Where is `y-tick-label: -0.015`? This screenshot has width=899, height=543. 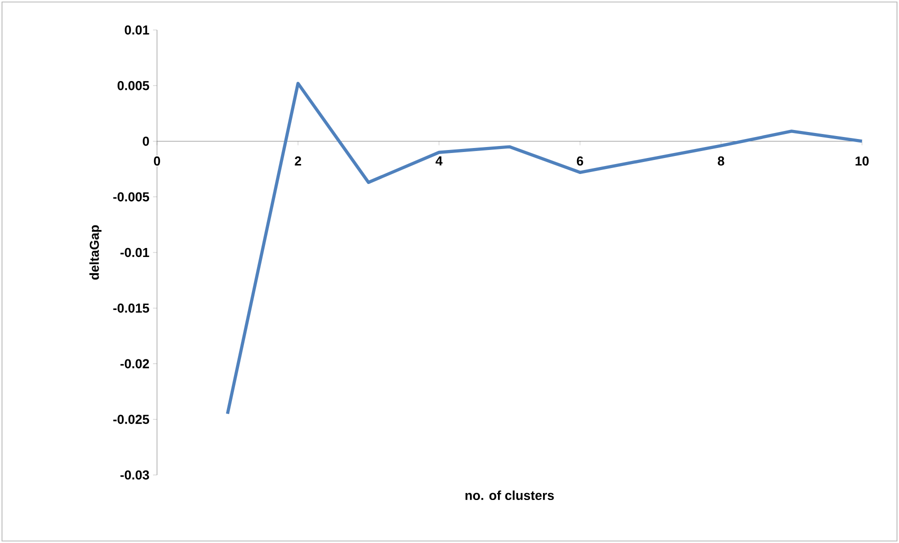 y-tick-label: -0.015 is located at coordinates (131, 308).